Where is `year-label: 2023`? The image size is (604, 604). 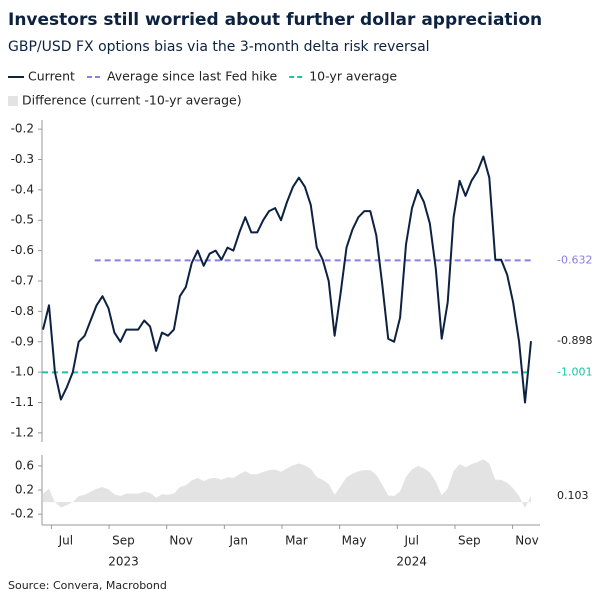 year-label: 2023 is located at coordinates (123, 562).